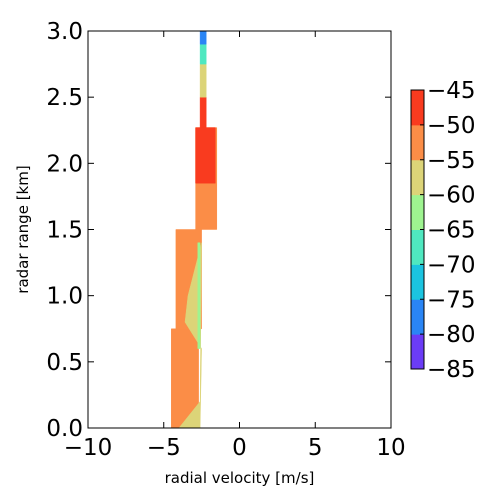 Image resolution: width=500 pixels, height=500 pixels. Describe the element at coordinates (240, 478) in the screenshot. I see `x-axis-label: radial velocity [m/s]` at that location.